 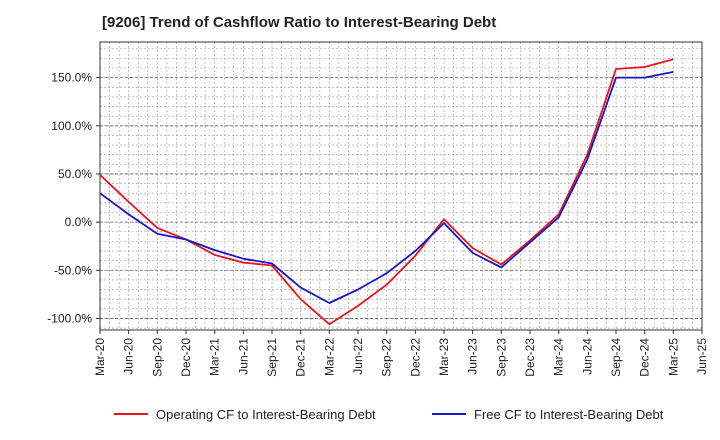 I want to click on y-tick-label: 100.0%, so click(x=71, y=126).